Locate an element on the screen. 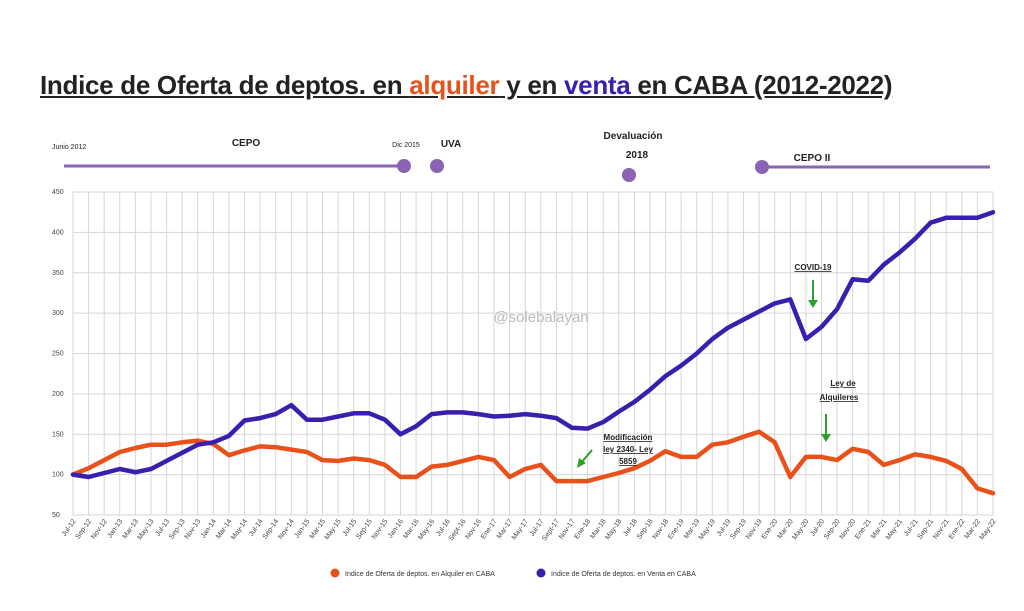 Image resolution: width=1024 pixels, height=611 pixels. x-tick-label: May-14 is located at coordinates (239, 529).